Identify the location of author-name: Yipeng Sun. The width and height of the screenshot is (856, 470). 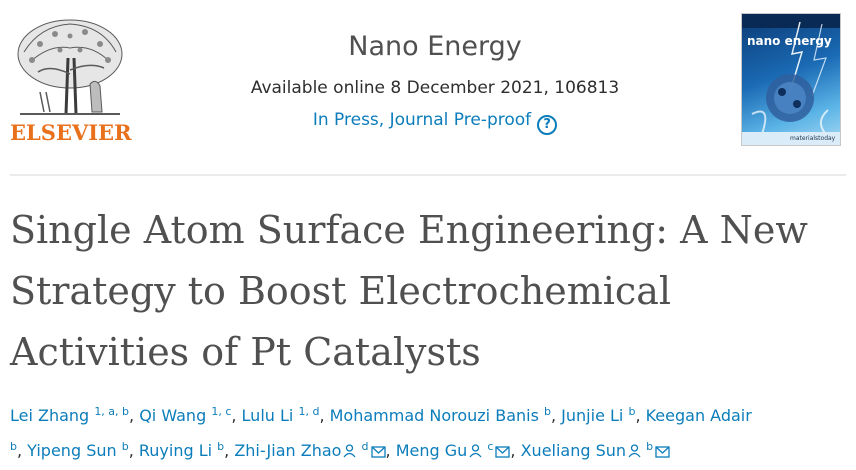
(72, 450).